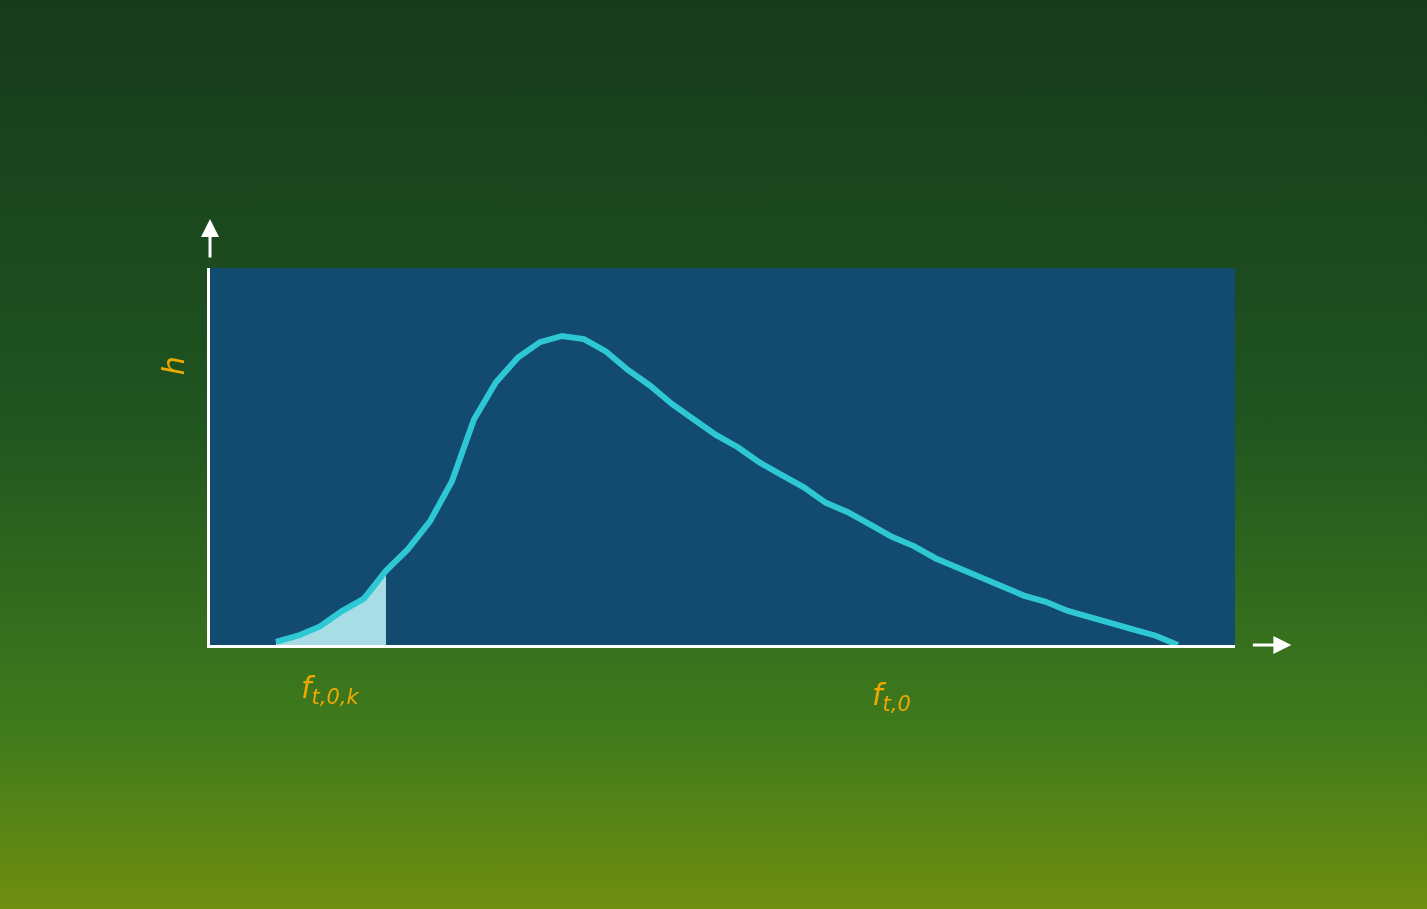 The width and height of the screenshot is (1427, 909). I want to click on text: f$_{t,0,k}$, so click(330, 690).